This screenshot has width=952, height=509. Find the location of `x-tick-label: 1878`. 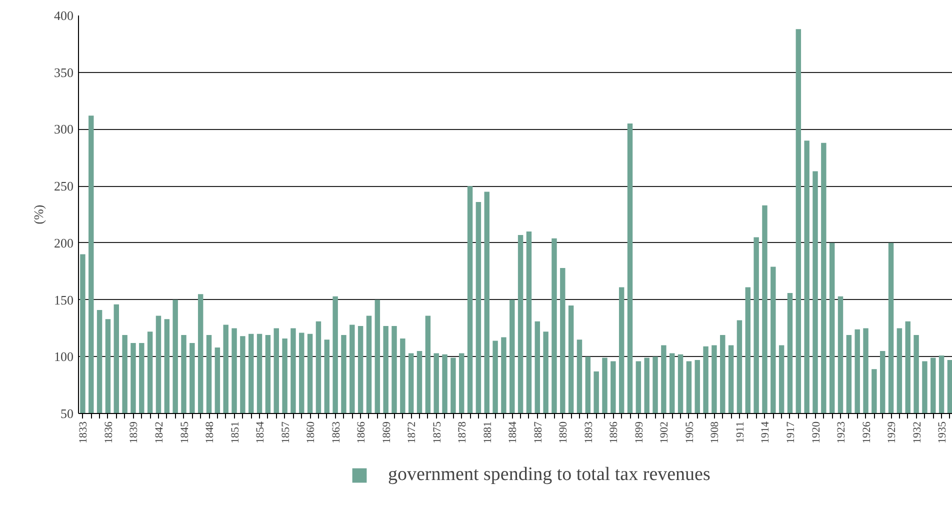

x-tick-label: 1878 is located at coordinates (462, 432).